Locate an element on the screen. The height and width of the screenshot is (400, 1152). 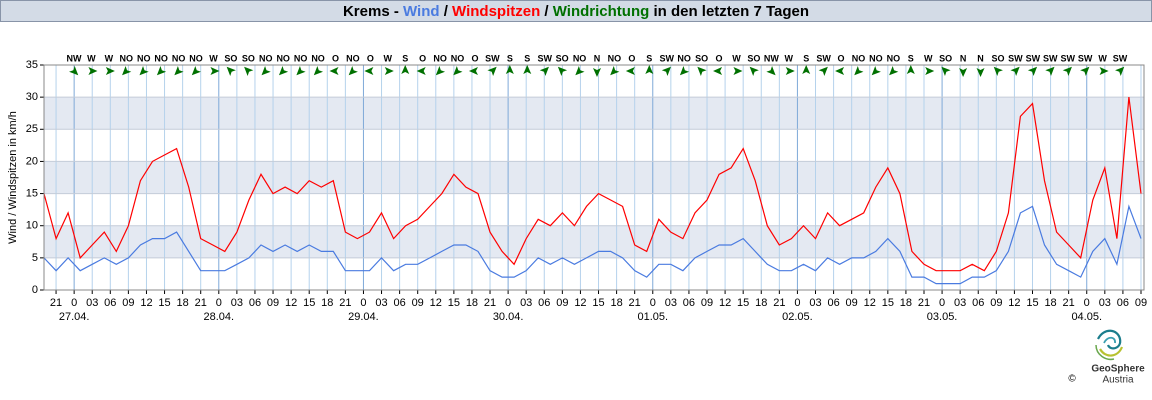
date-label: 27.04. is located at coordinates (74, 317).